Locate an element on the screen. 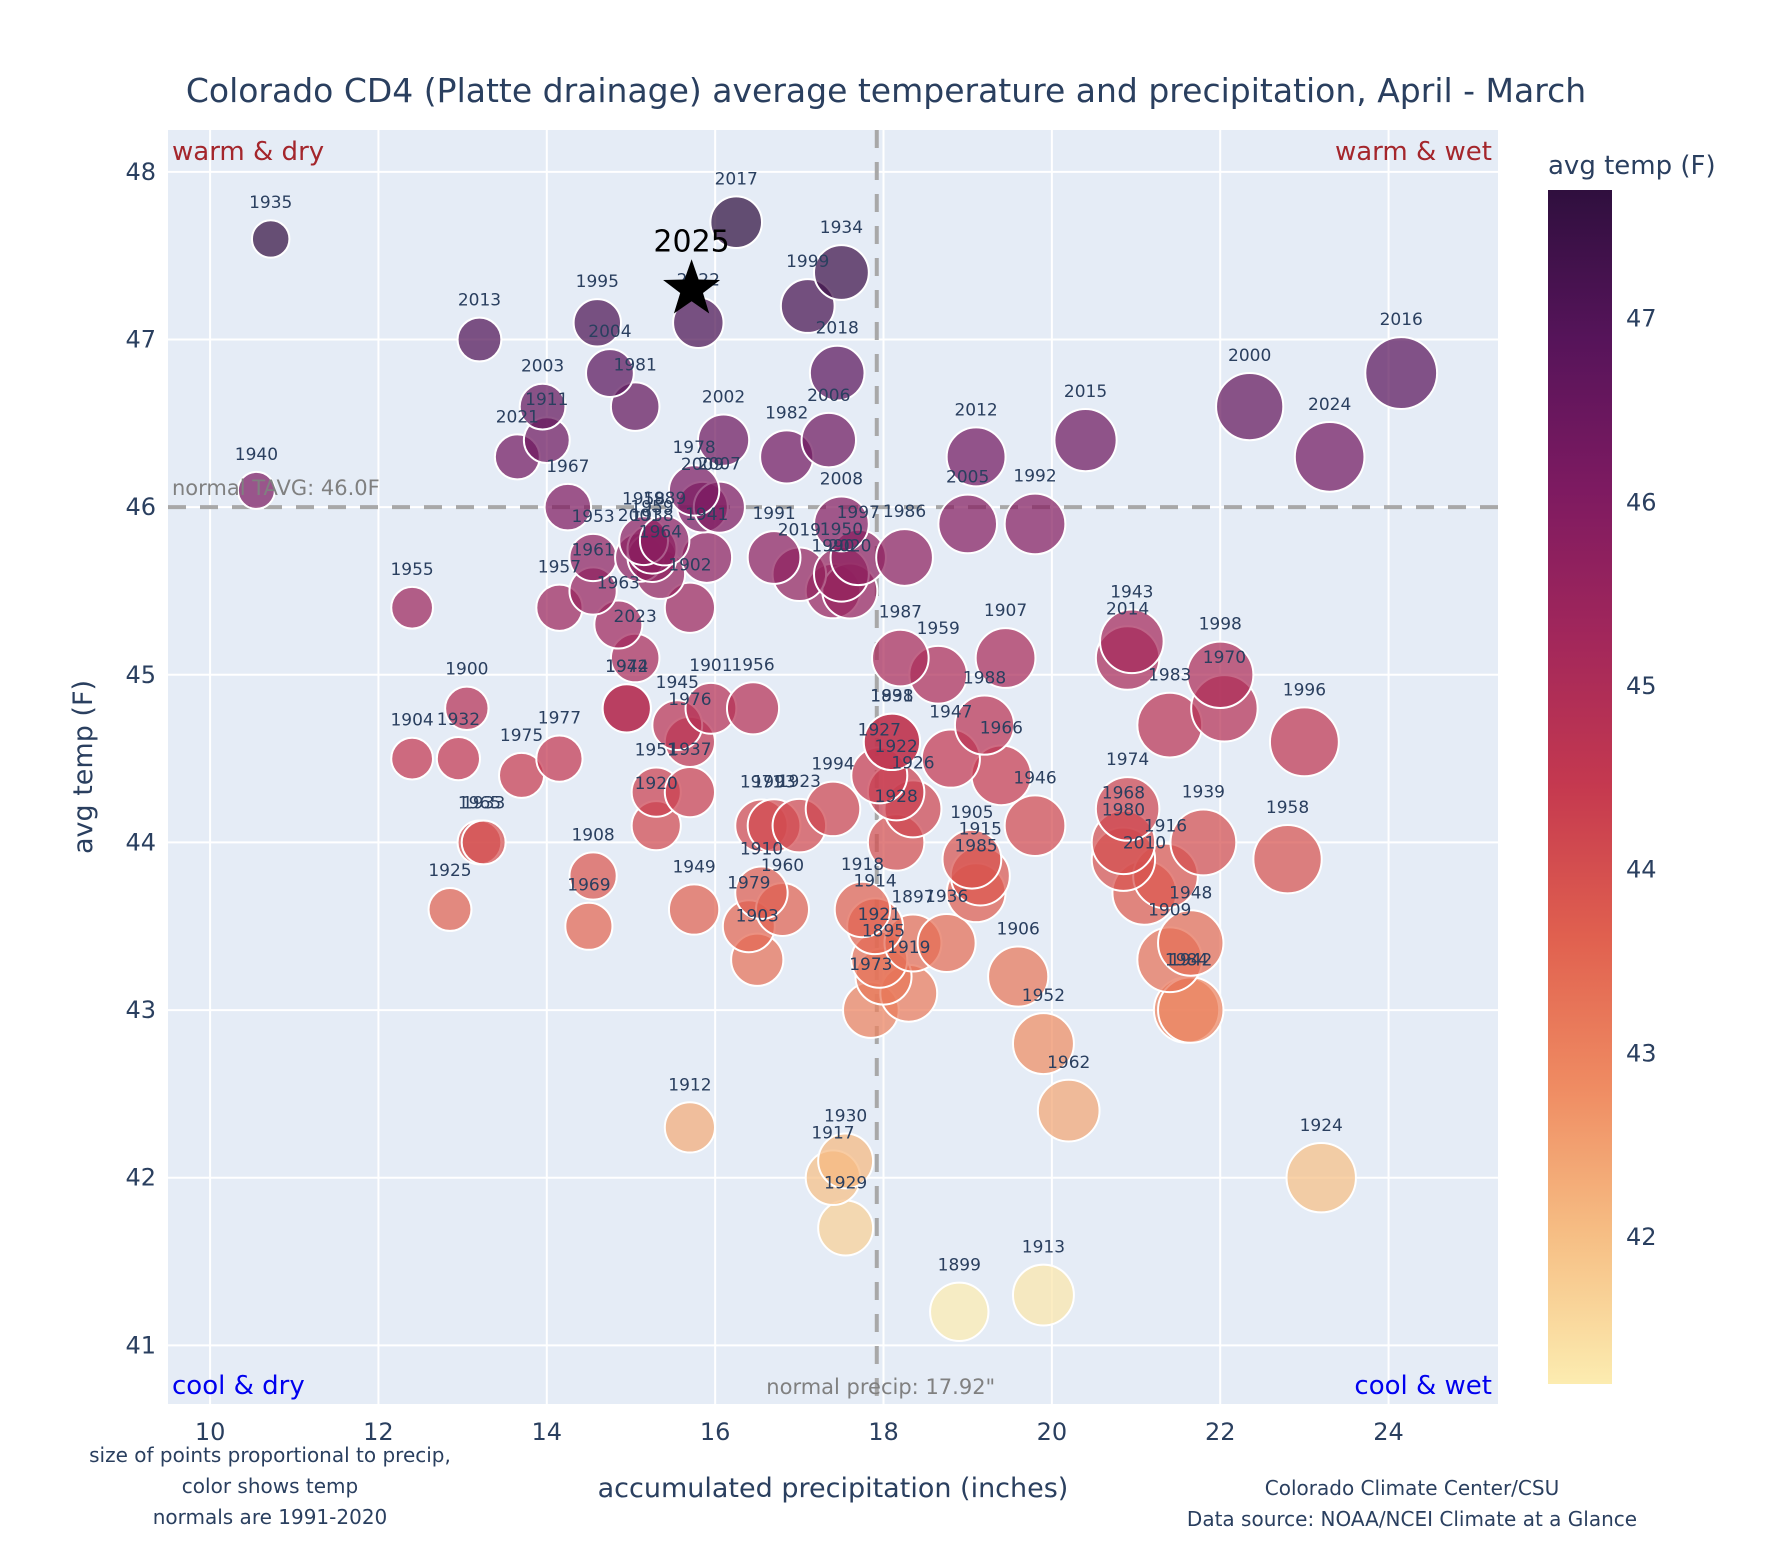 The width and height of the screenshot is (1772, 1564). quadrant-label-cool-wet: cool & wet is located at coordinates (1423, 1386).